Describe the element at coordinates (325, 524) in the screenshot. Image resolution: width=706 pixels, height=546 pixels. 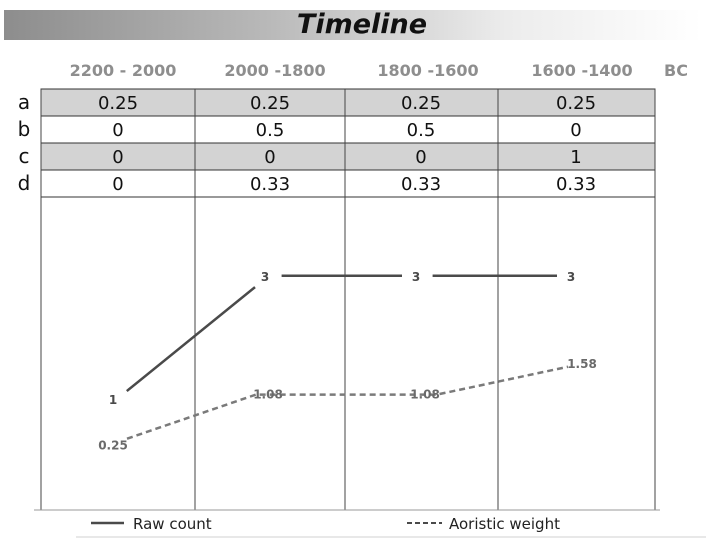
I see `legend: Raw count Aoristic weight` at that location.